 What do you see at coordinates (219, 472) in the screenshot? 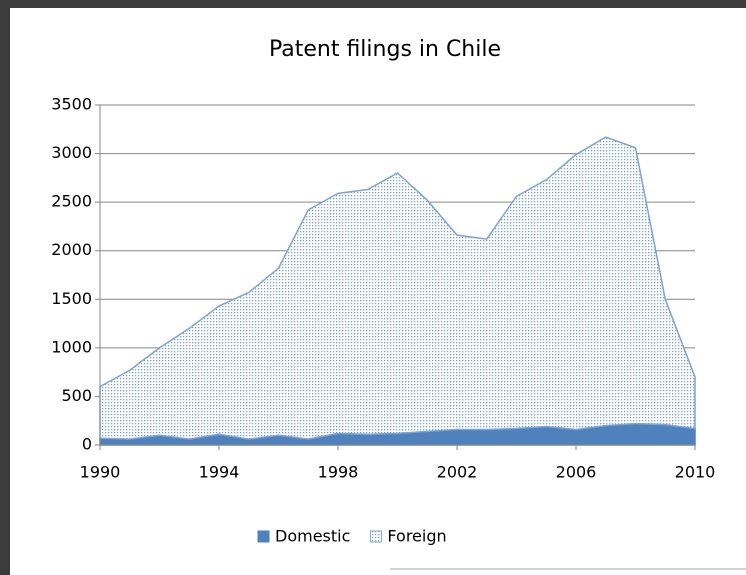
I see `x-tick-label: 1994` at bounding box center [219, 472].